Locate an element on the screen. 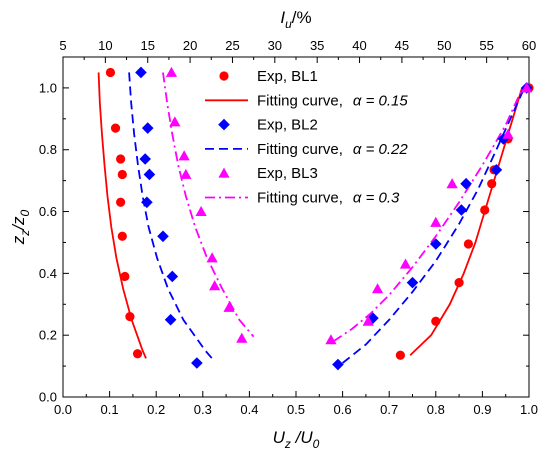 This screenshot has height=457, width=550. x-bottom-tick-label: 1.0 is located at coordinates (529, 409).